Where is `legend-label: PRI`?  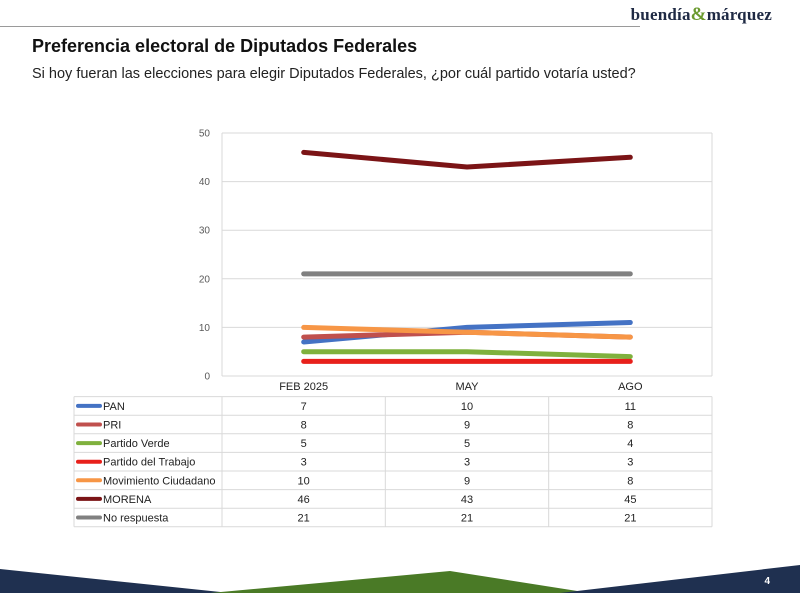 legend-label: PRI is located at coordinates (112, 426).